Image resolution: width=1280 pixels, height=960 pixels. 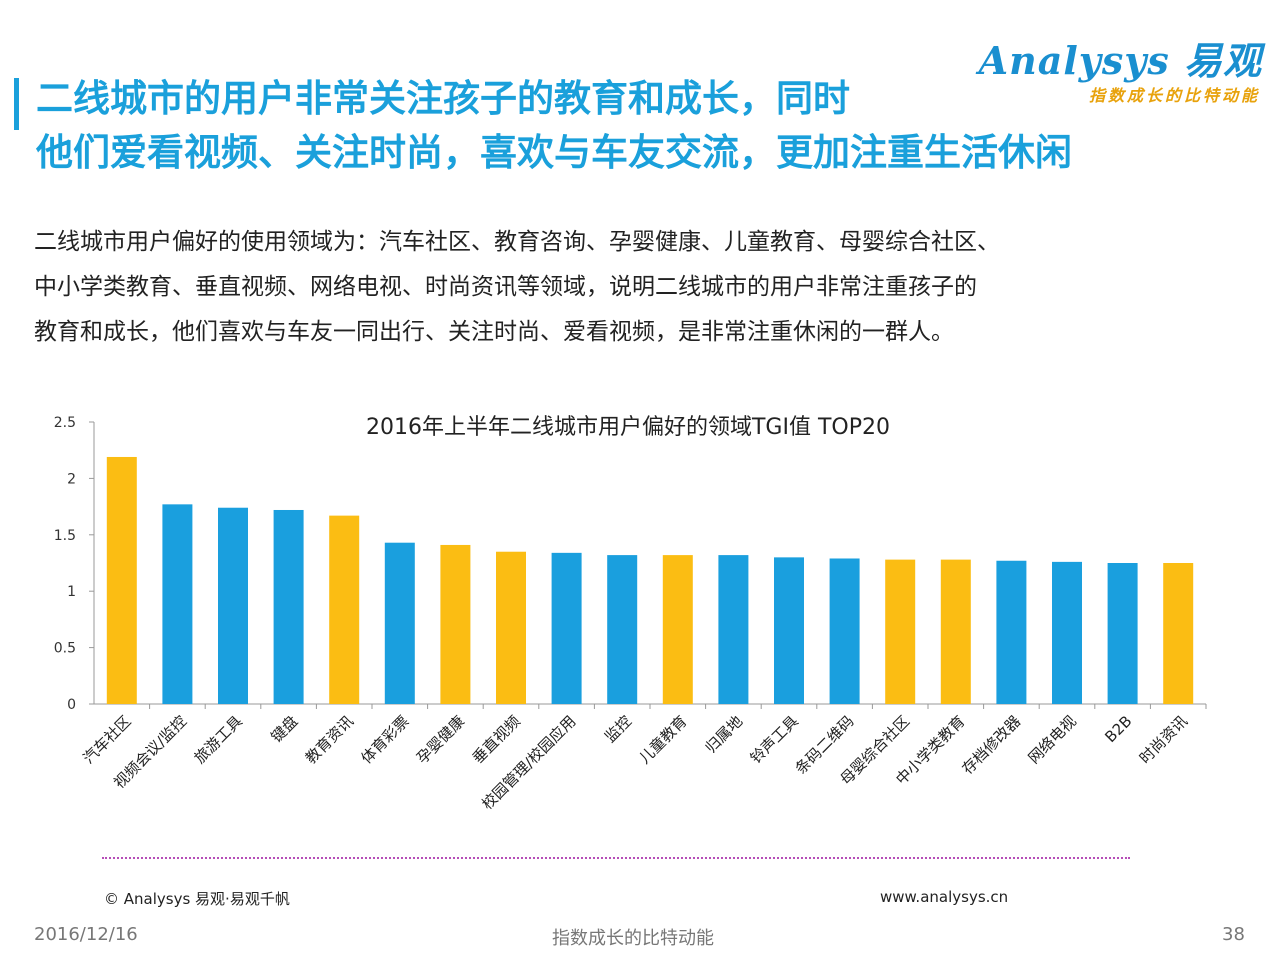 I want to click on x-tick-label: 孕婴健康, so click(x=440, y=739).